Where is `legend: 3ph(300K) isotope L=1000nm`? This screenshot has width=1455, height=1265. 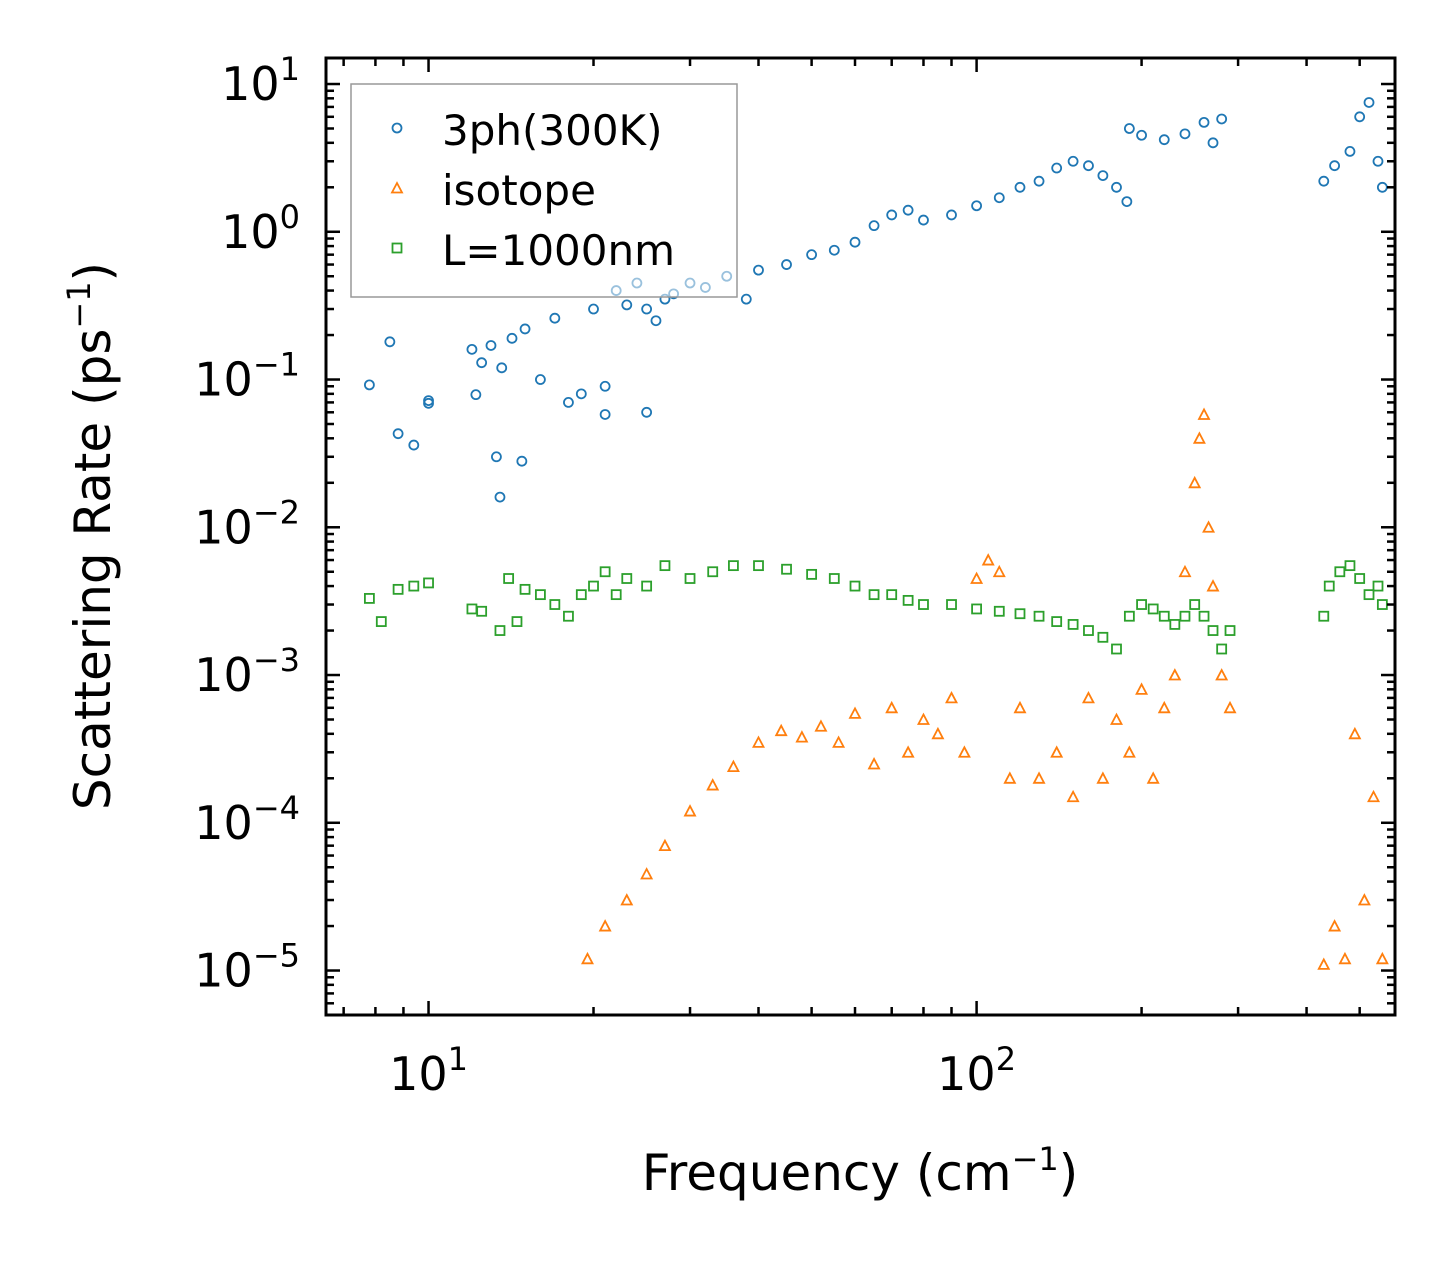
legend: 3ph(300K) isotope L=1000nm is located at coordinates (544, 190).